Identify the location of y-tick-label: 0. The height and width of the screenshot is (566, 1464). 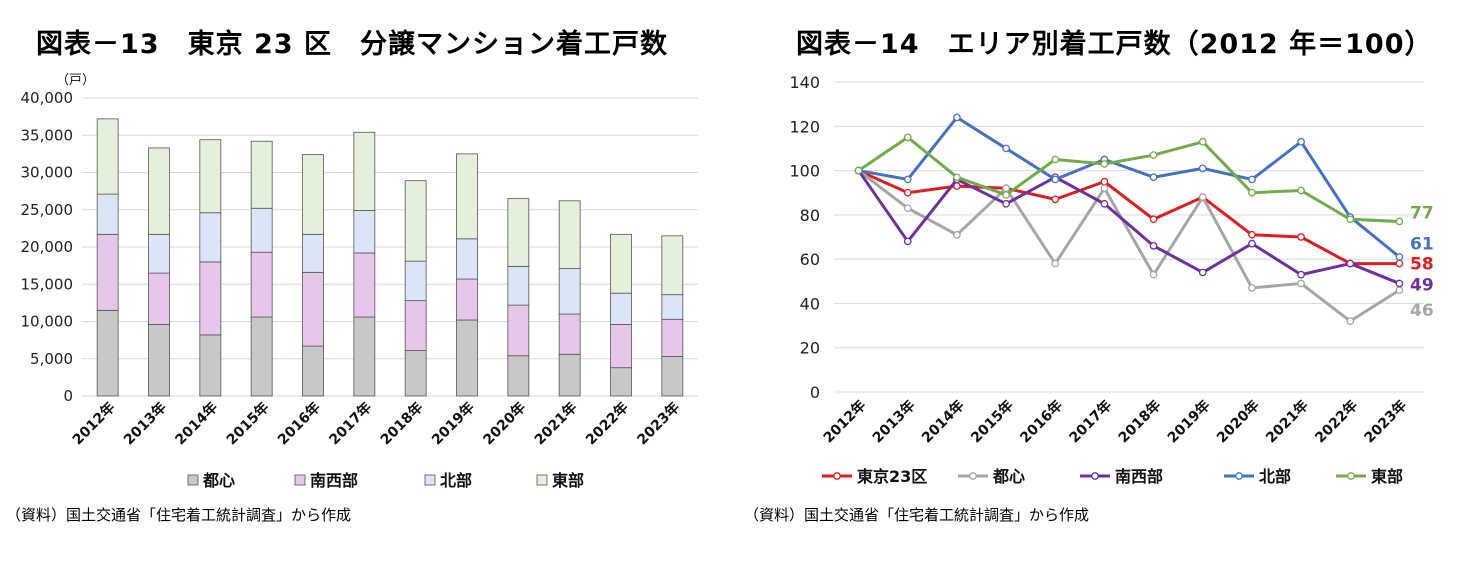
(815, 392).